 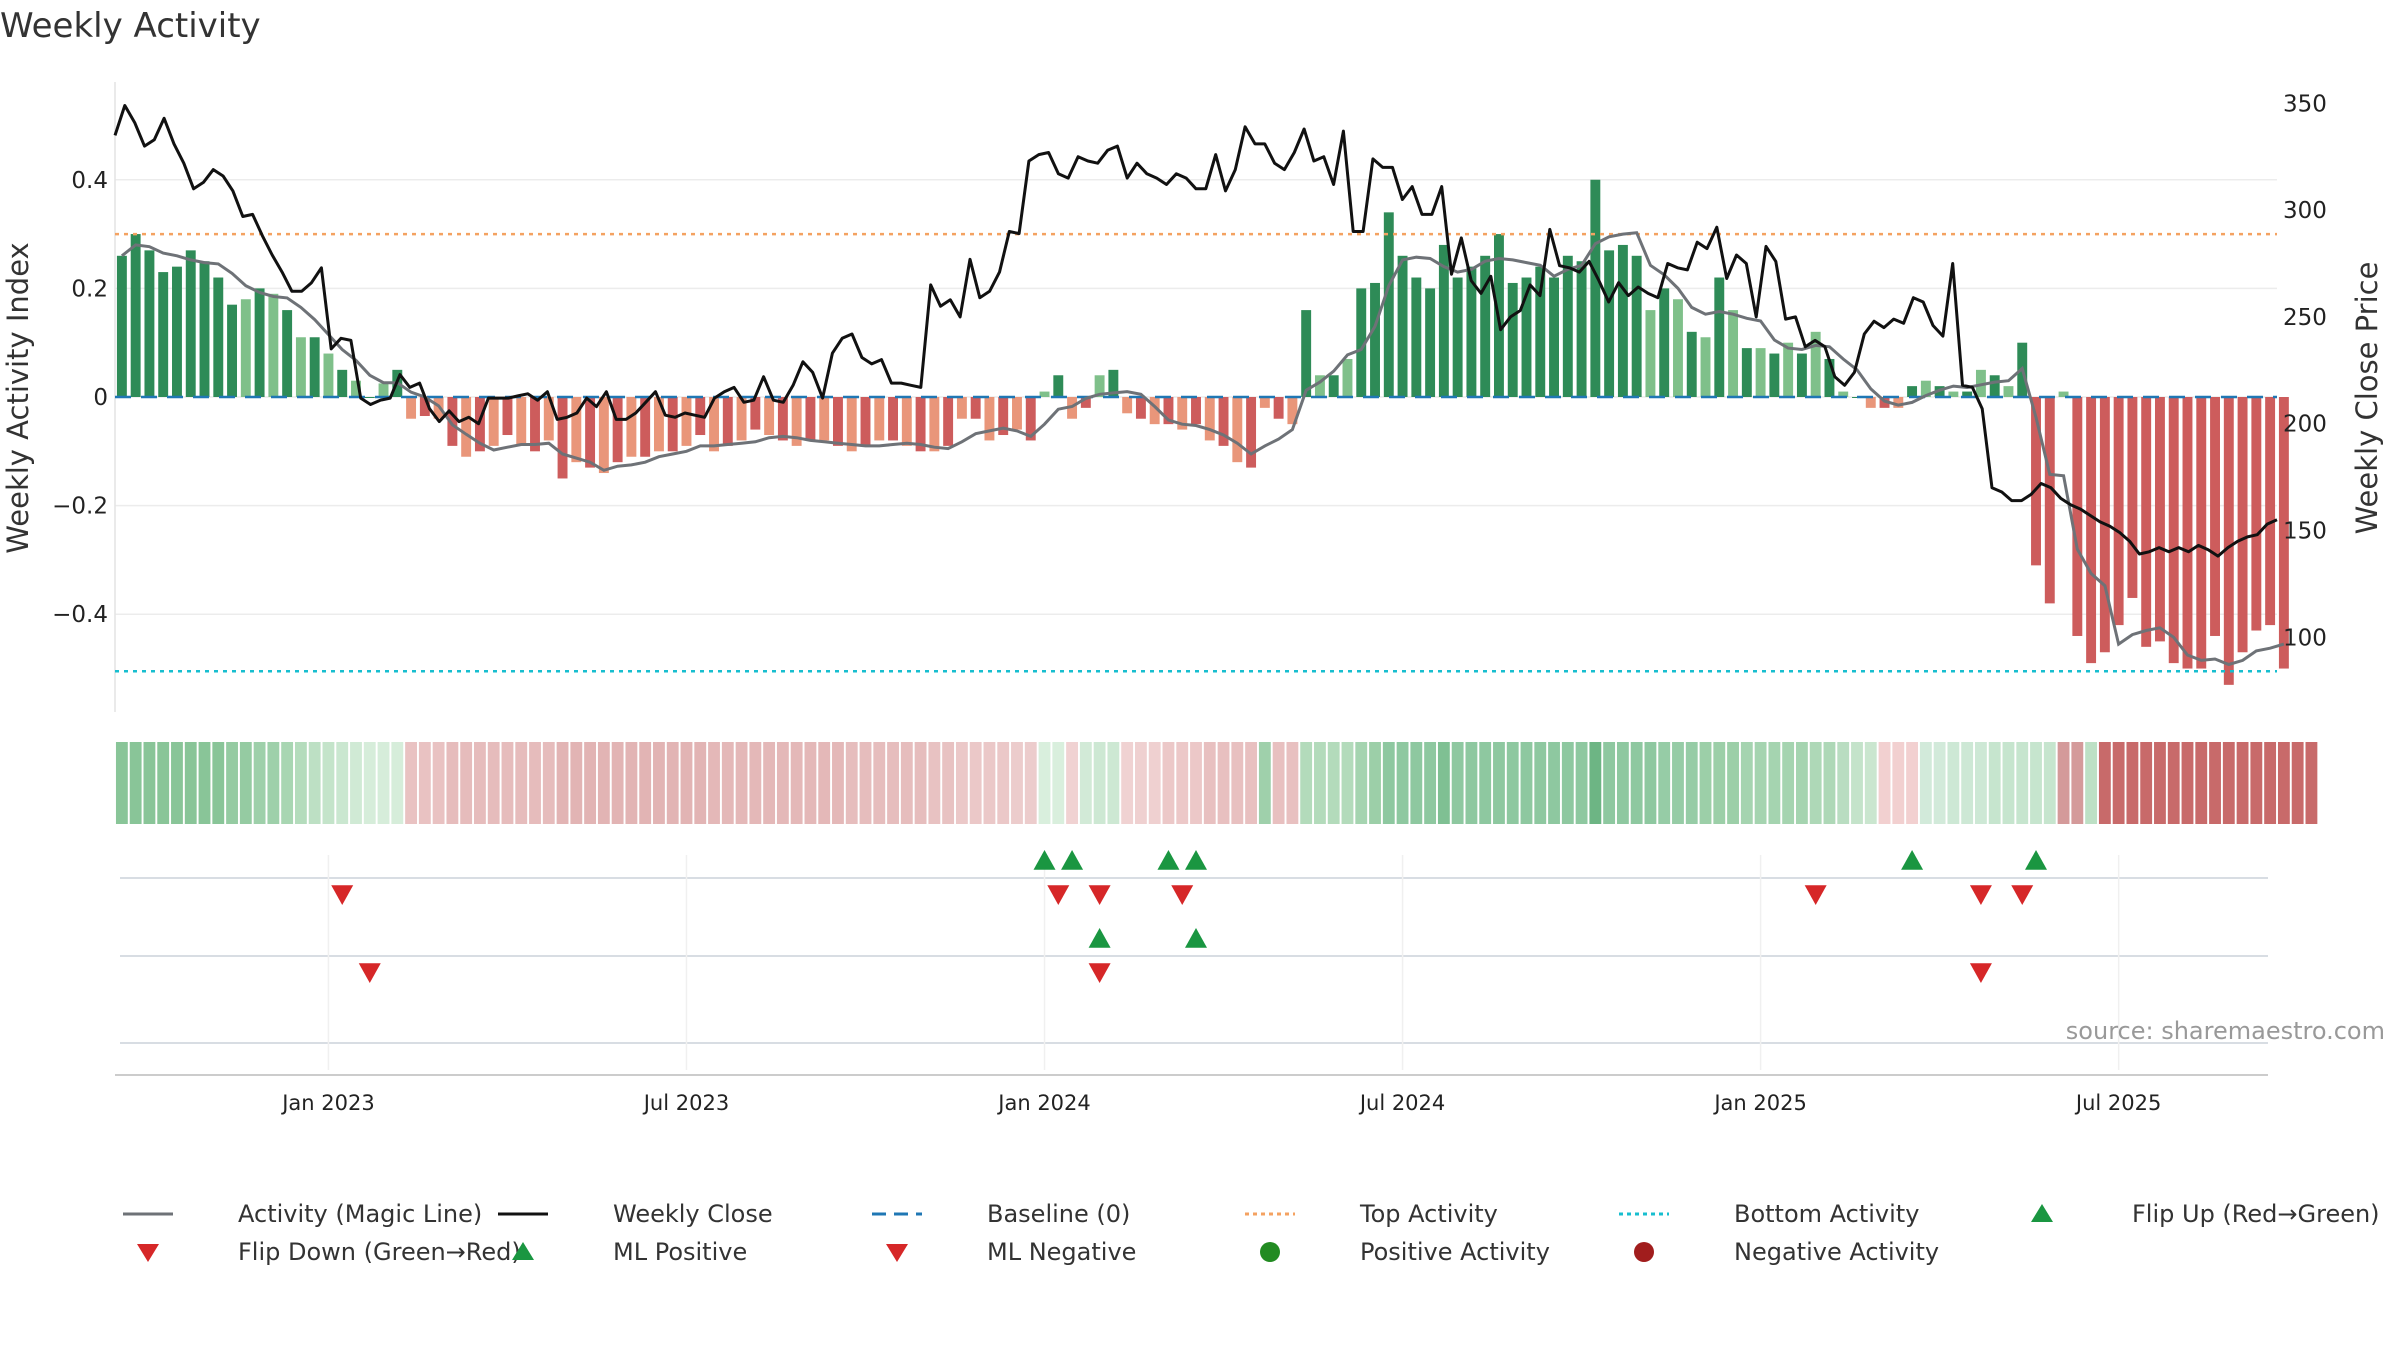 What do you see at coordinates (1043, 1103) in the screenshot?
I see `x-tick-label: Jan 2024` at bounding box center [1043, 1103].